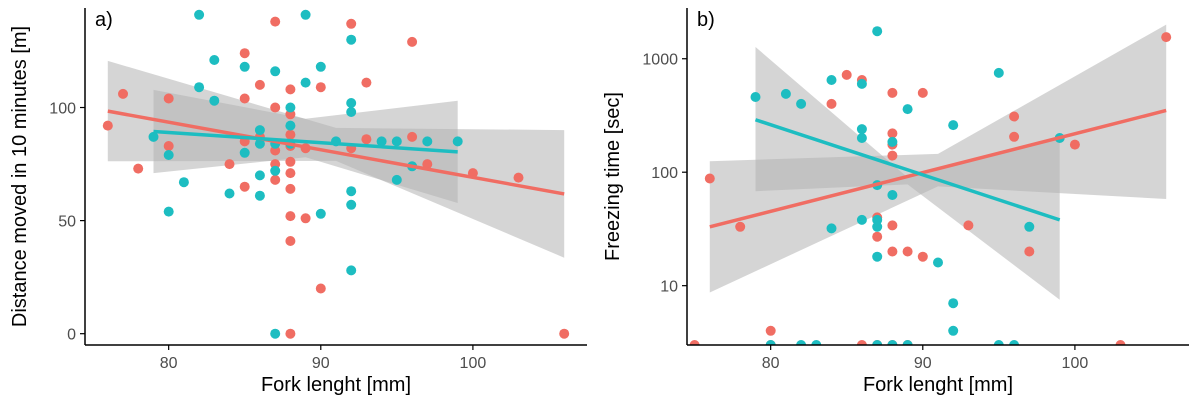 The image size is (1200, 410). I want to click on panel-label: b), so click(706, 20).